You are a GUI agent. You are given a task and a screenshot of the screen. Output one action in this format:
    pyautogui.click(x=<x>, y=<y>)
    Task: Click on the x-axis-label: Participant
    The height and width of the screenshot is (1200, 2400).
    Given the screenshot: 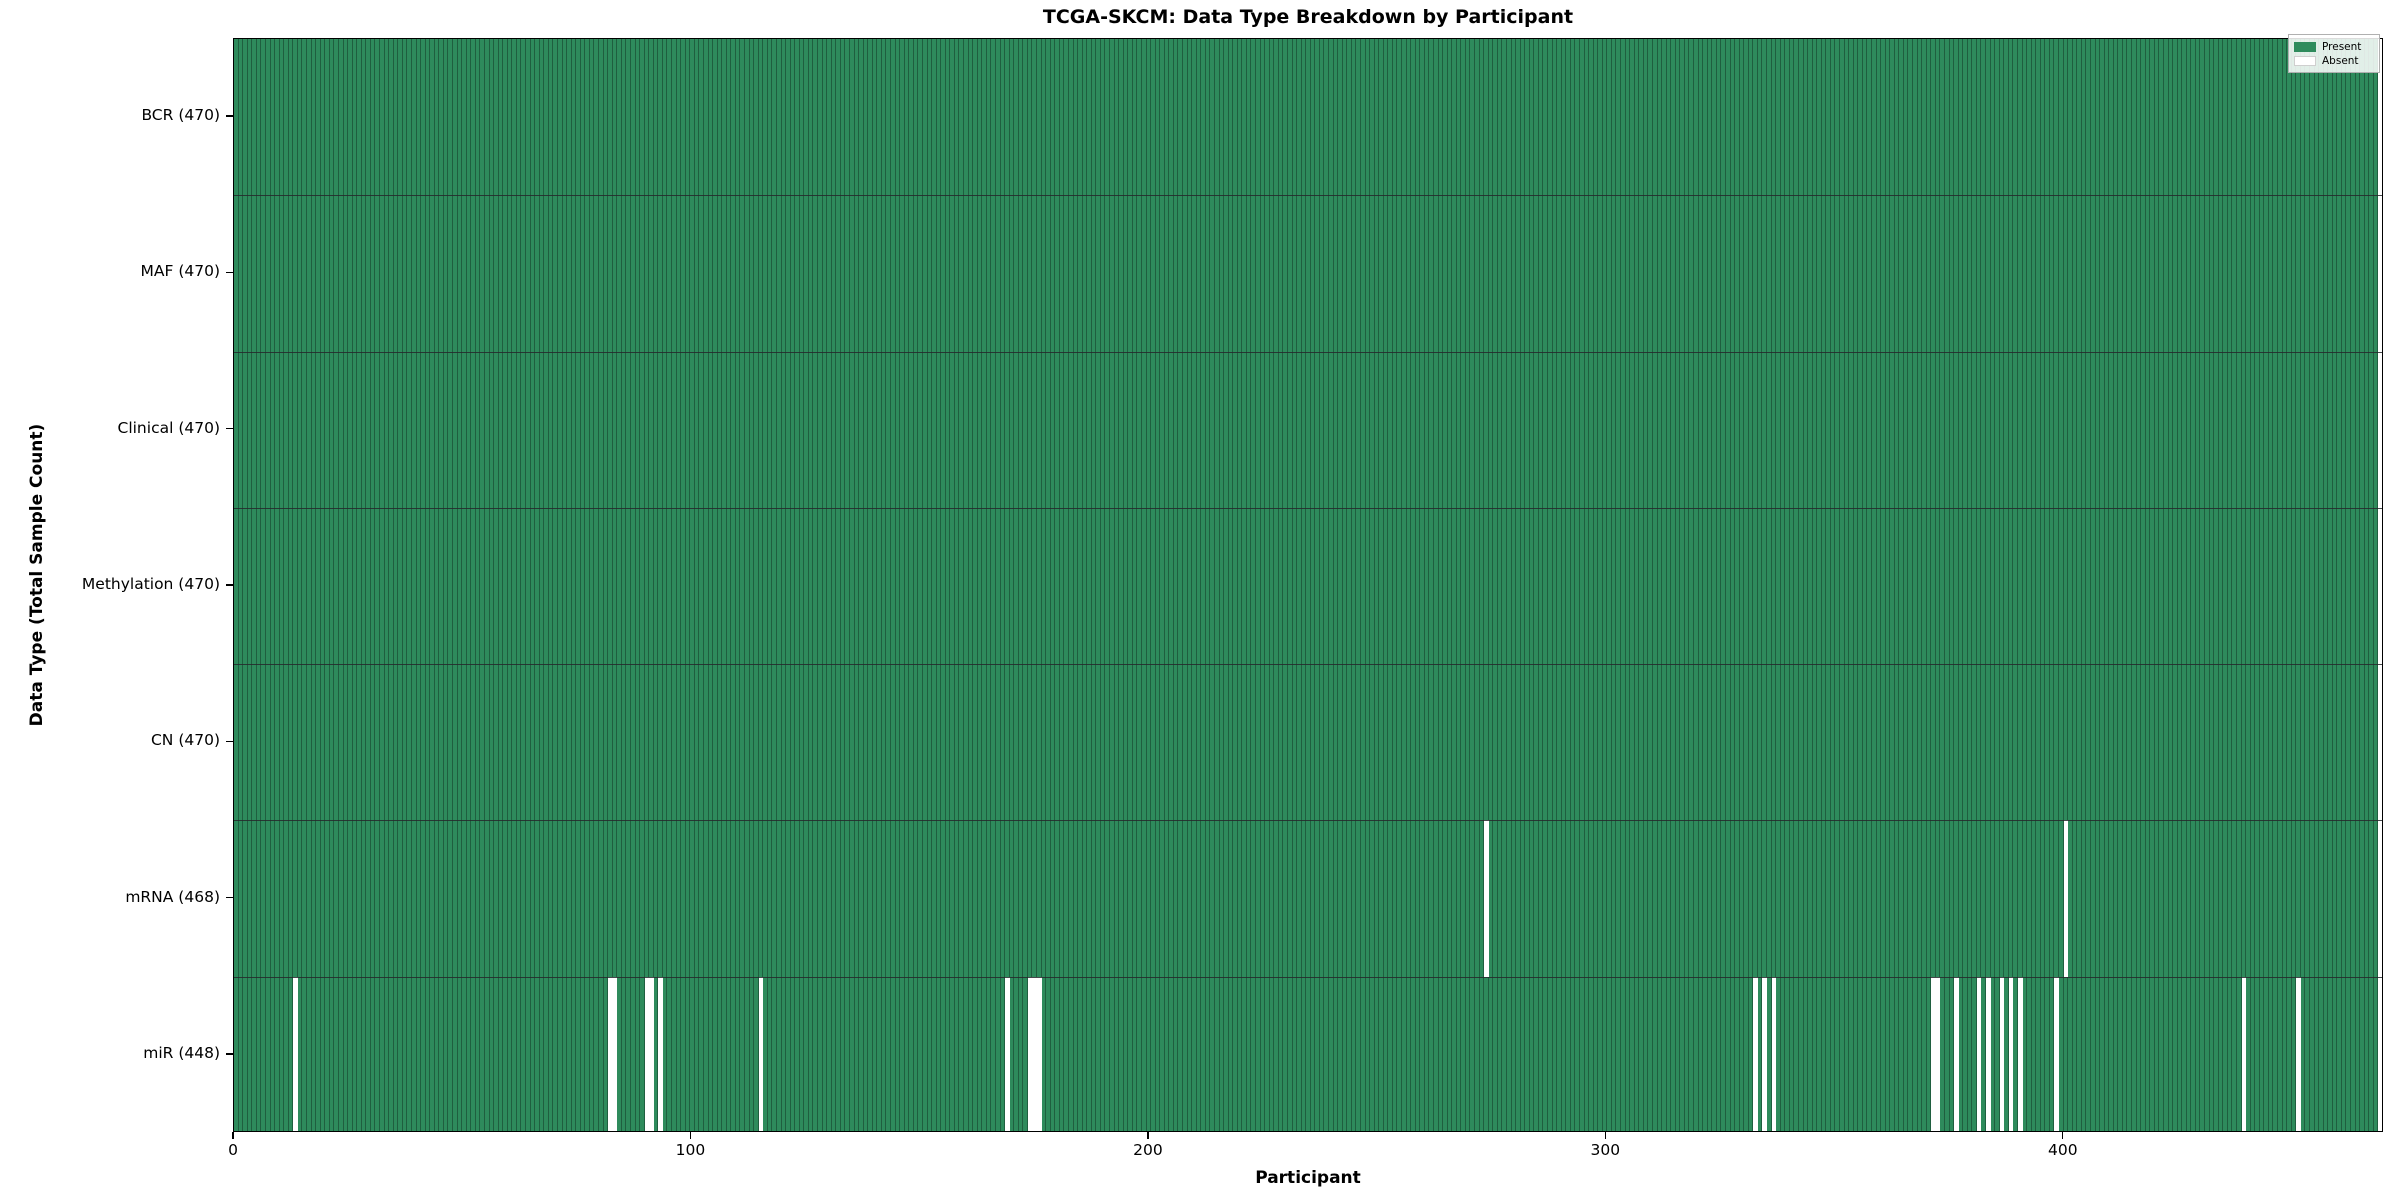 What is the action you would take?
    pyautogui.click(x=1308, y=1178)
    